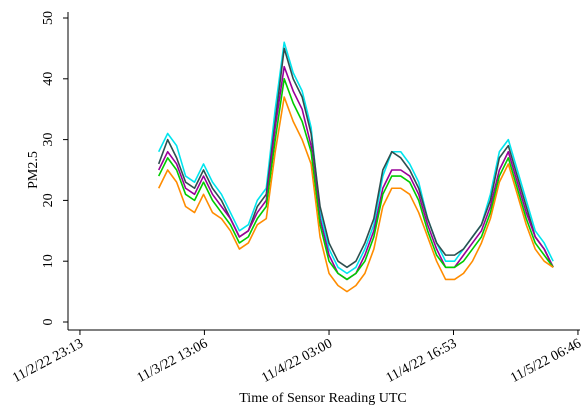  I want to click on y-axis-title: PM2.5, so click(33, 170).